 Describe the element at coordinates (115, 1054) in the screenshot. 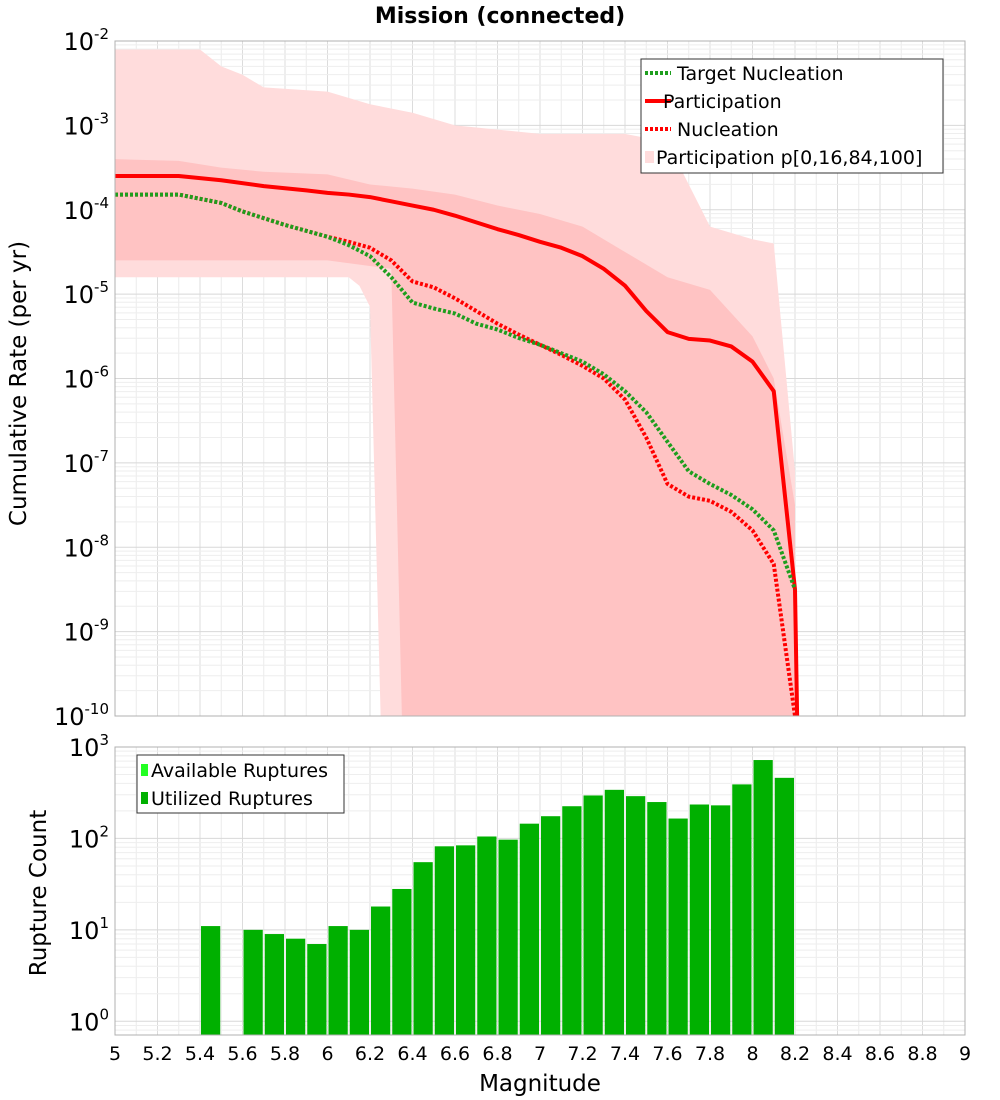

I see `x-tick-label: 5` at that location.